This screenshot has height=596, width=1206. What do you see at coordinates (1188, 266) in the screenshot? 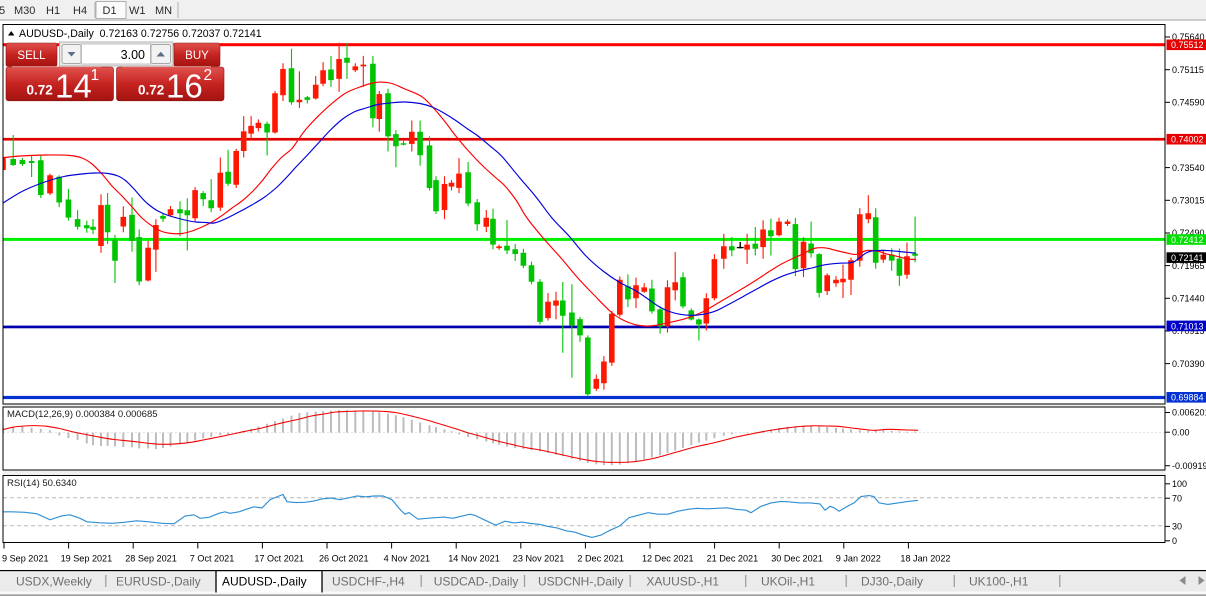
I see `svg-text: 0.71965` at bounding box center [1188, 266].